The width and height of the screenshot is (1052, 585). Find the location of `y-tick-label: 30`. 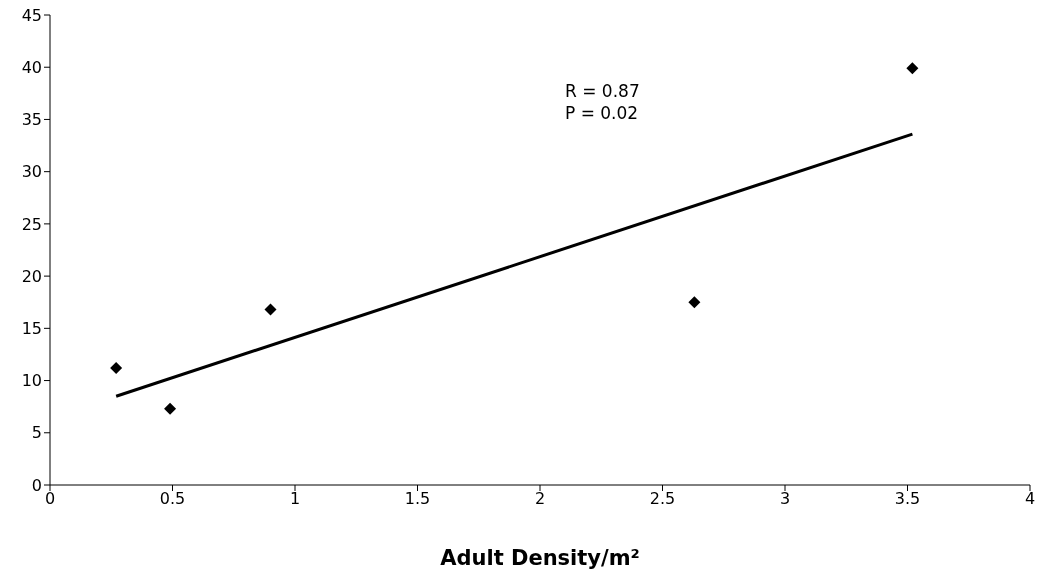

y-tick-label: 30 is located at coordinates (31, 172).